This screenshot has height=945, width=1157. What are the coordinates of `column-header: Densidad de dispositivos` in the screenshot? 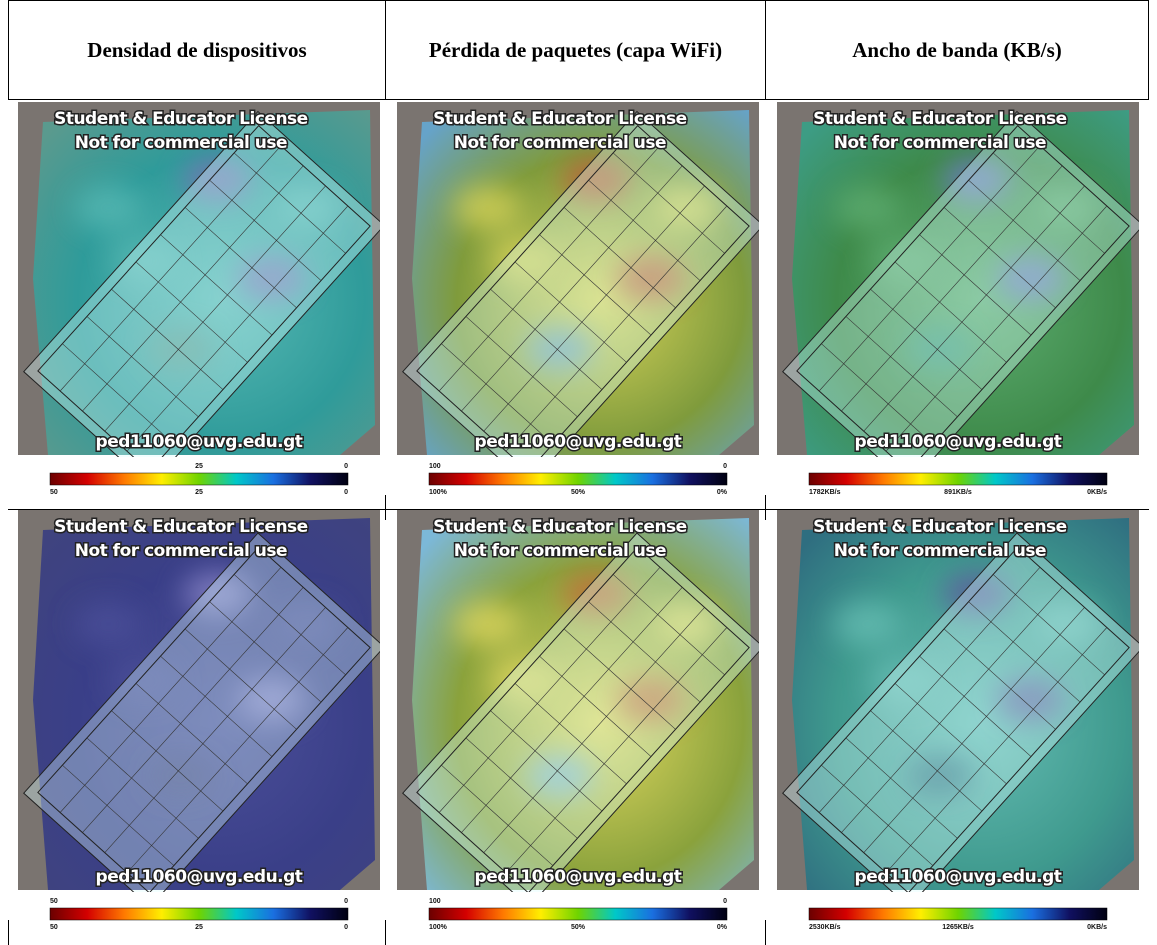 It's located at (197, 50).